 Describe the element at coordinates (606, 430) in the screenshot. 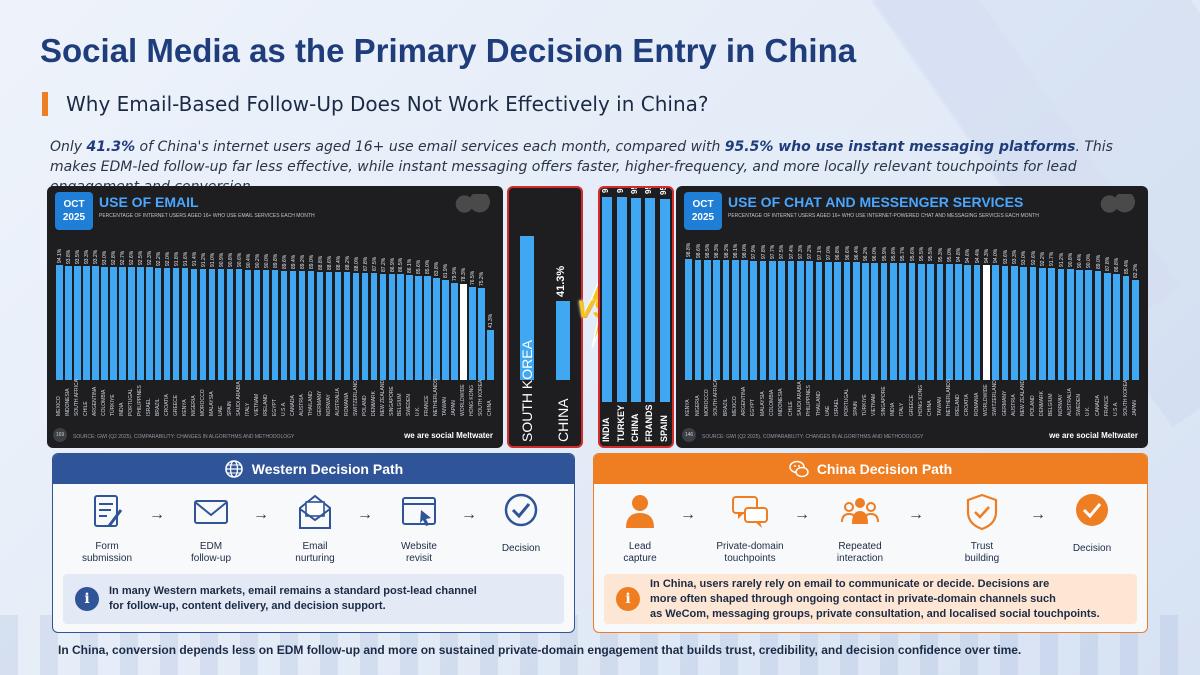

I see `zoom-category-label: INDIA` at that location.